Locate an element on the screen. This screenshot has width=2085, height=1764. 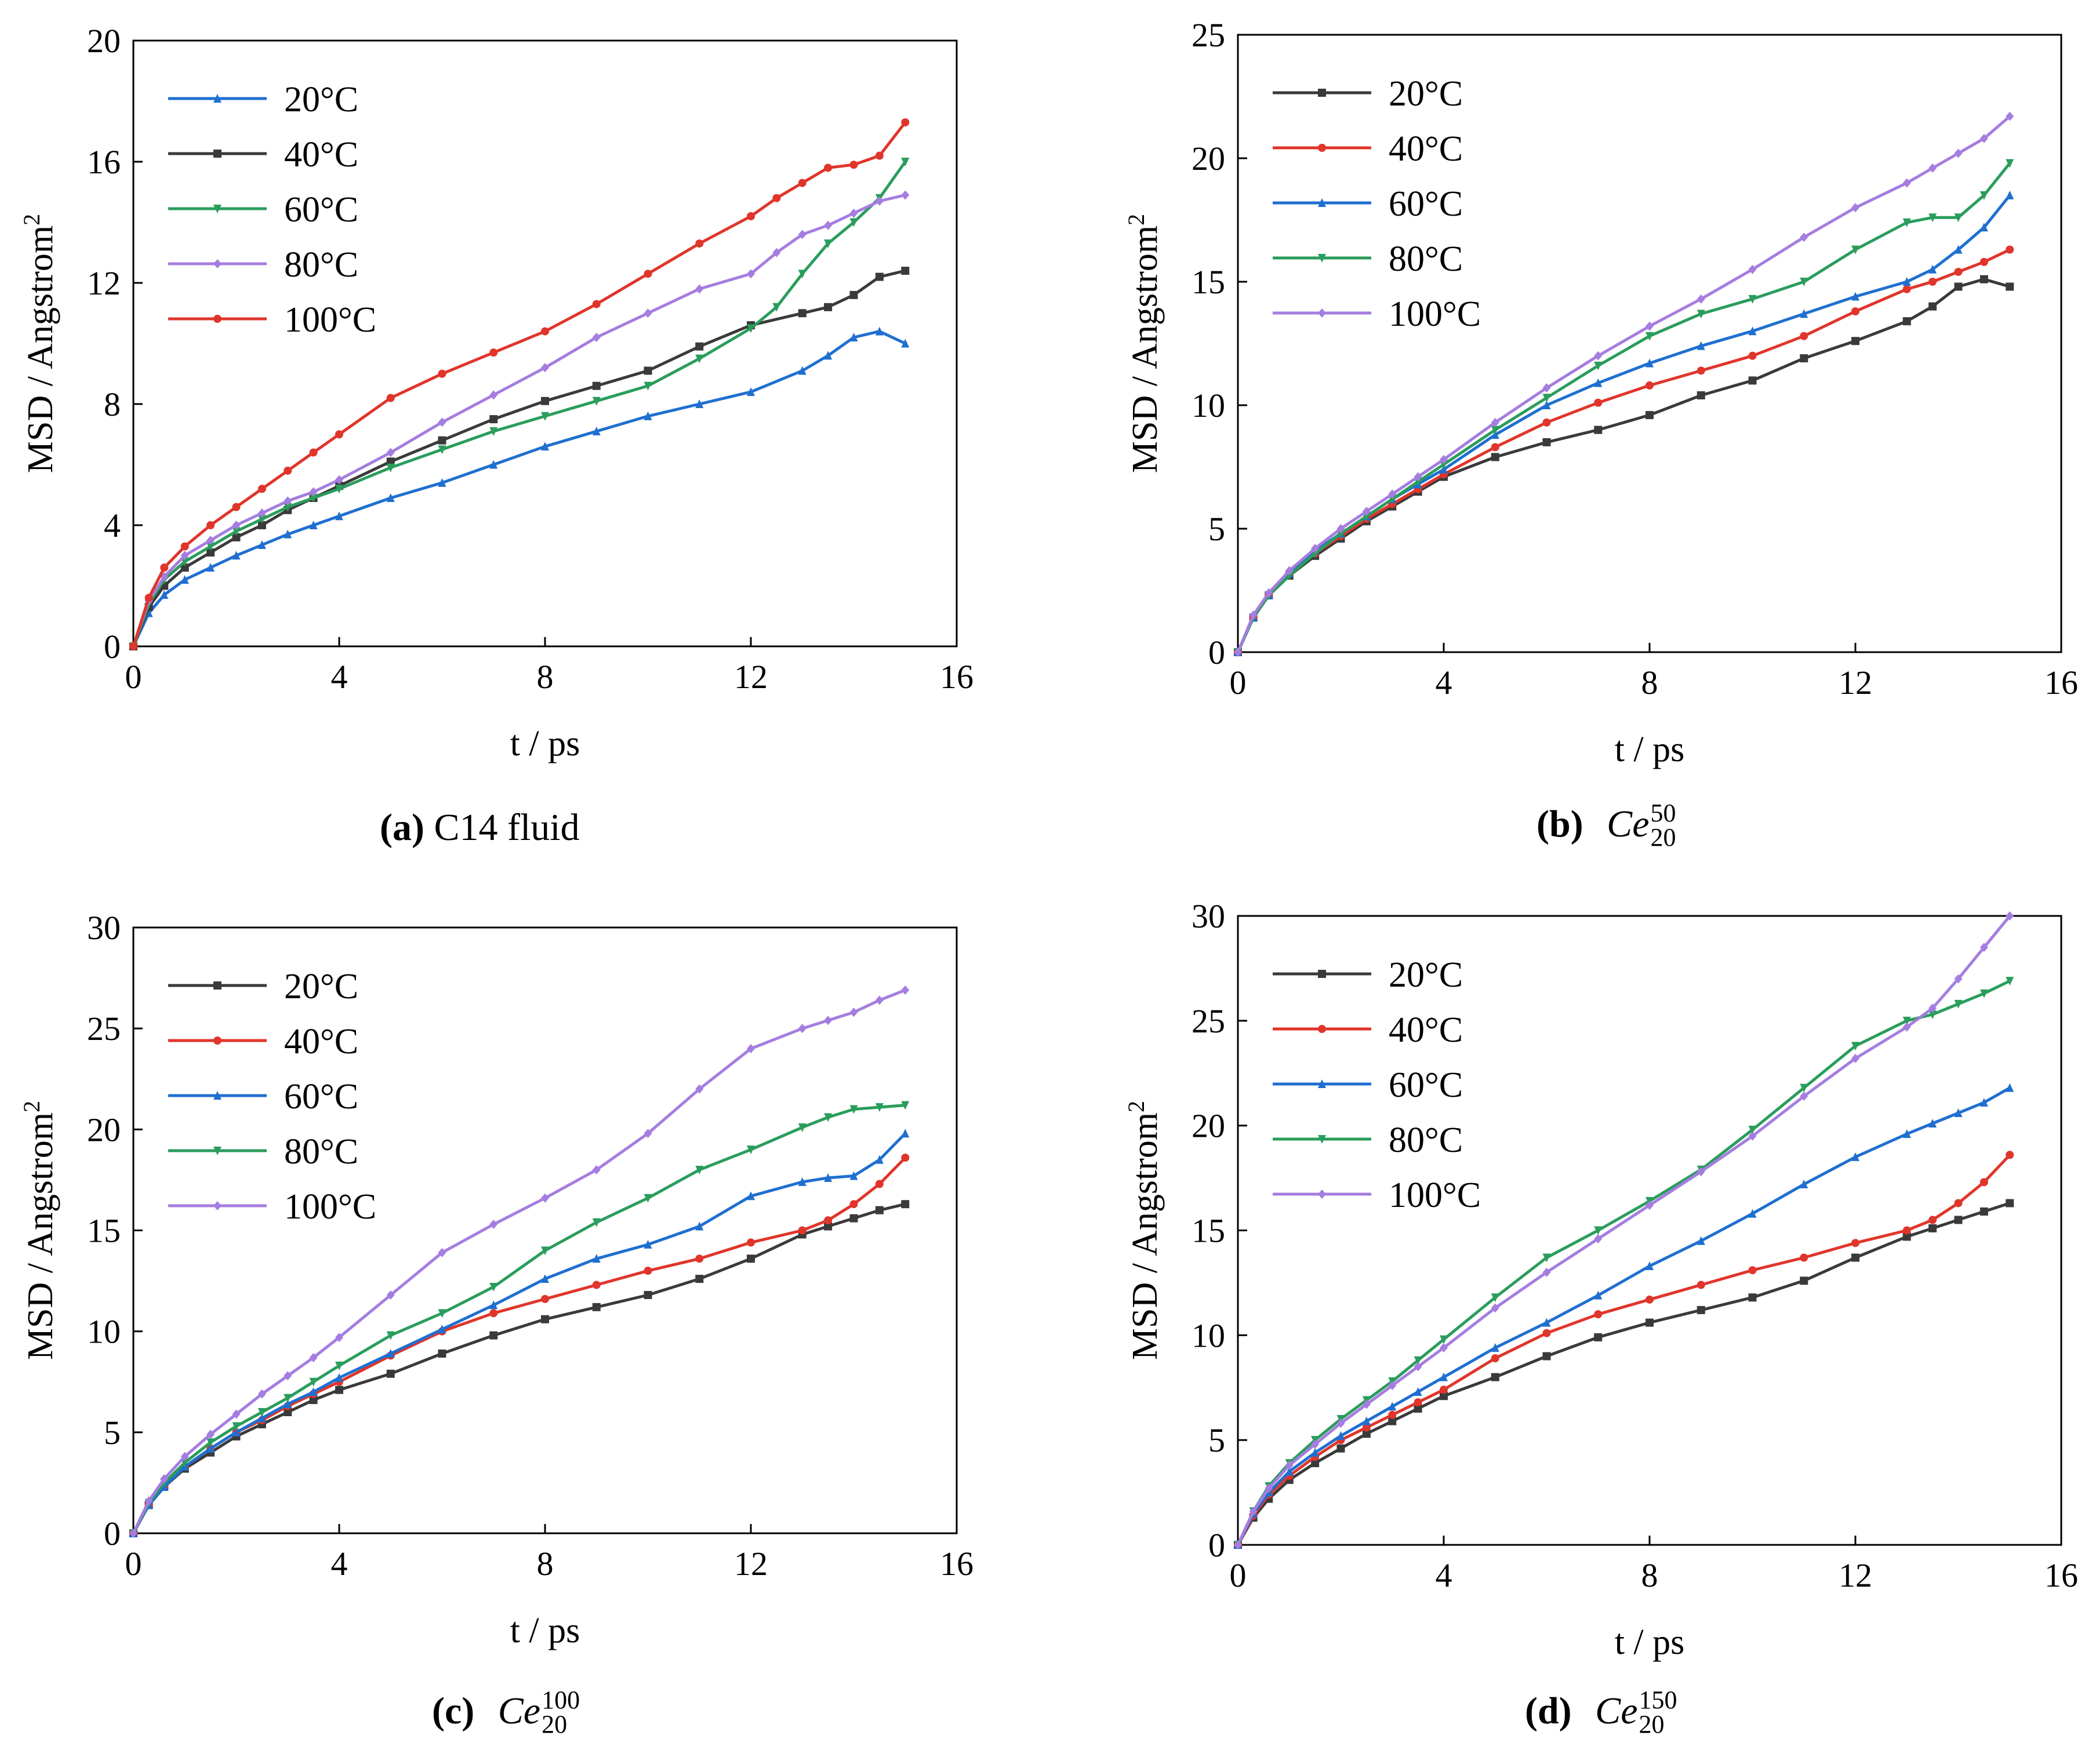
legend-entry-4: 100°C is located at coordinates (1377, 314).